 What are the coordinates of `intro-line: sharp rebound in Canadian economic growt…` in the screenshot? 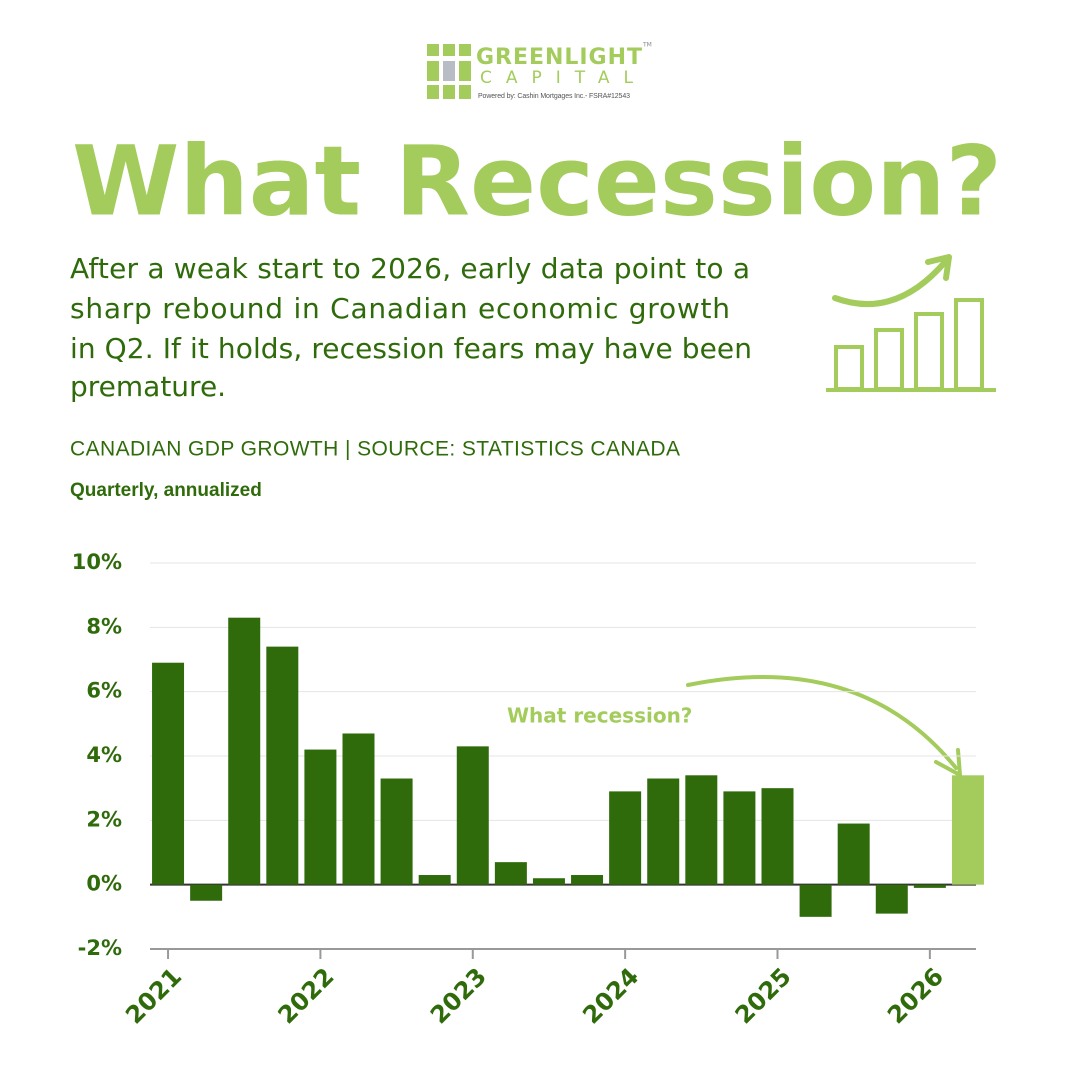 It's located at (400, 308).